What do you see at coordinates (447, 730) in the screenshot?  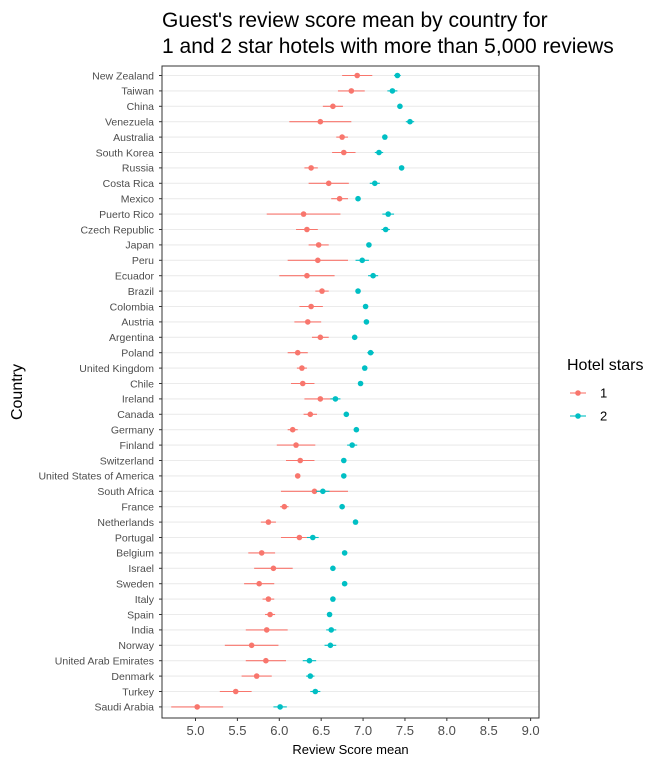 I see `x-tick-label: 8.0` at bounding box center [447, 730].